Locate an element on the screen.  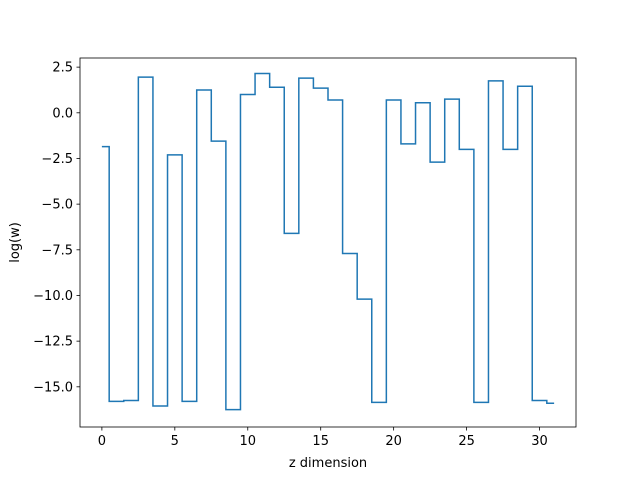
y-tick-label: −5.0 is located at coordinates (57, 205).